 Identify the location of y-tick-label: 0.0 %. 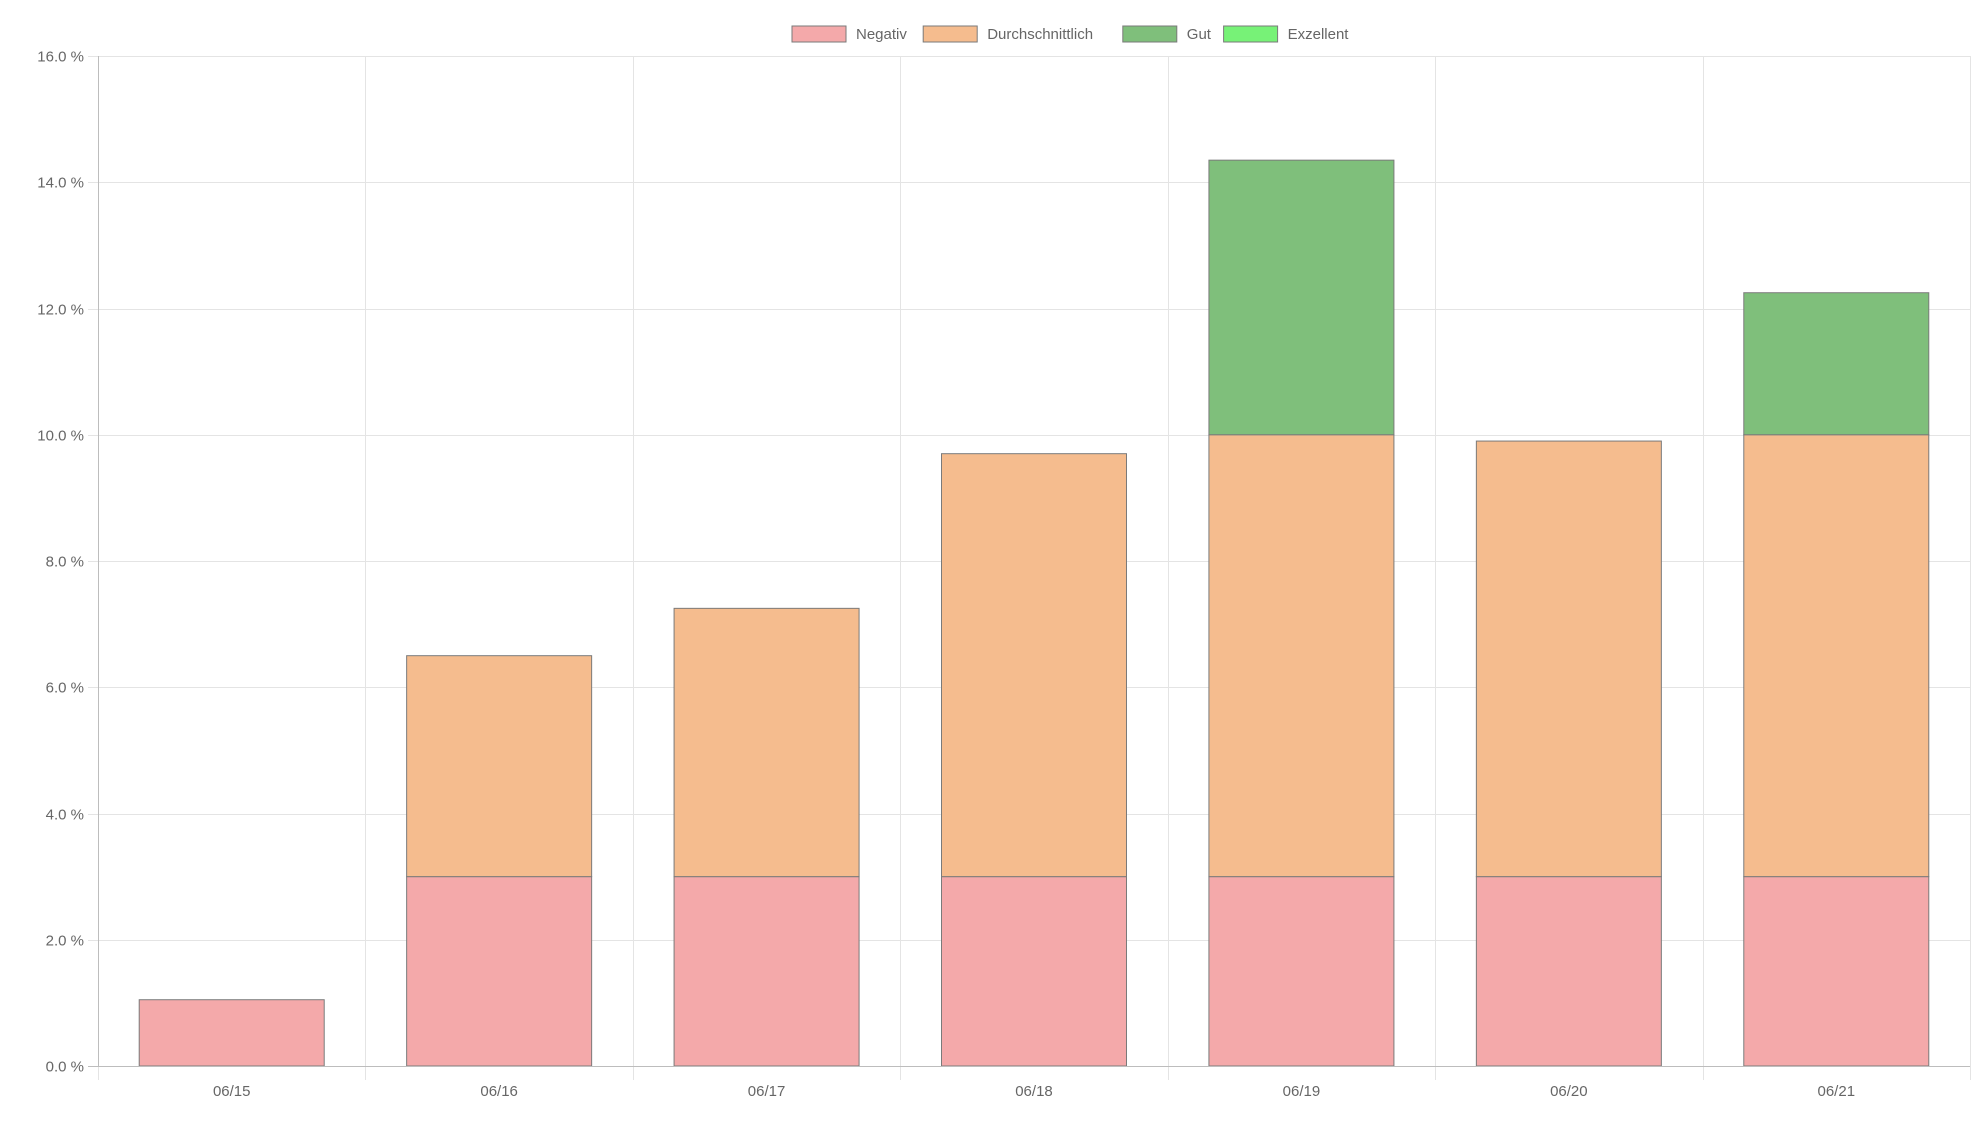
(65, 1067).